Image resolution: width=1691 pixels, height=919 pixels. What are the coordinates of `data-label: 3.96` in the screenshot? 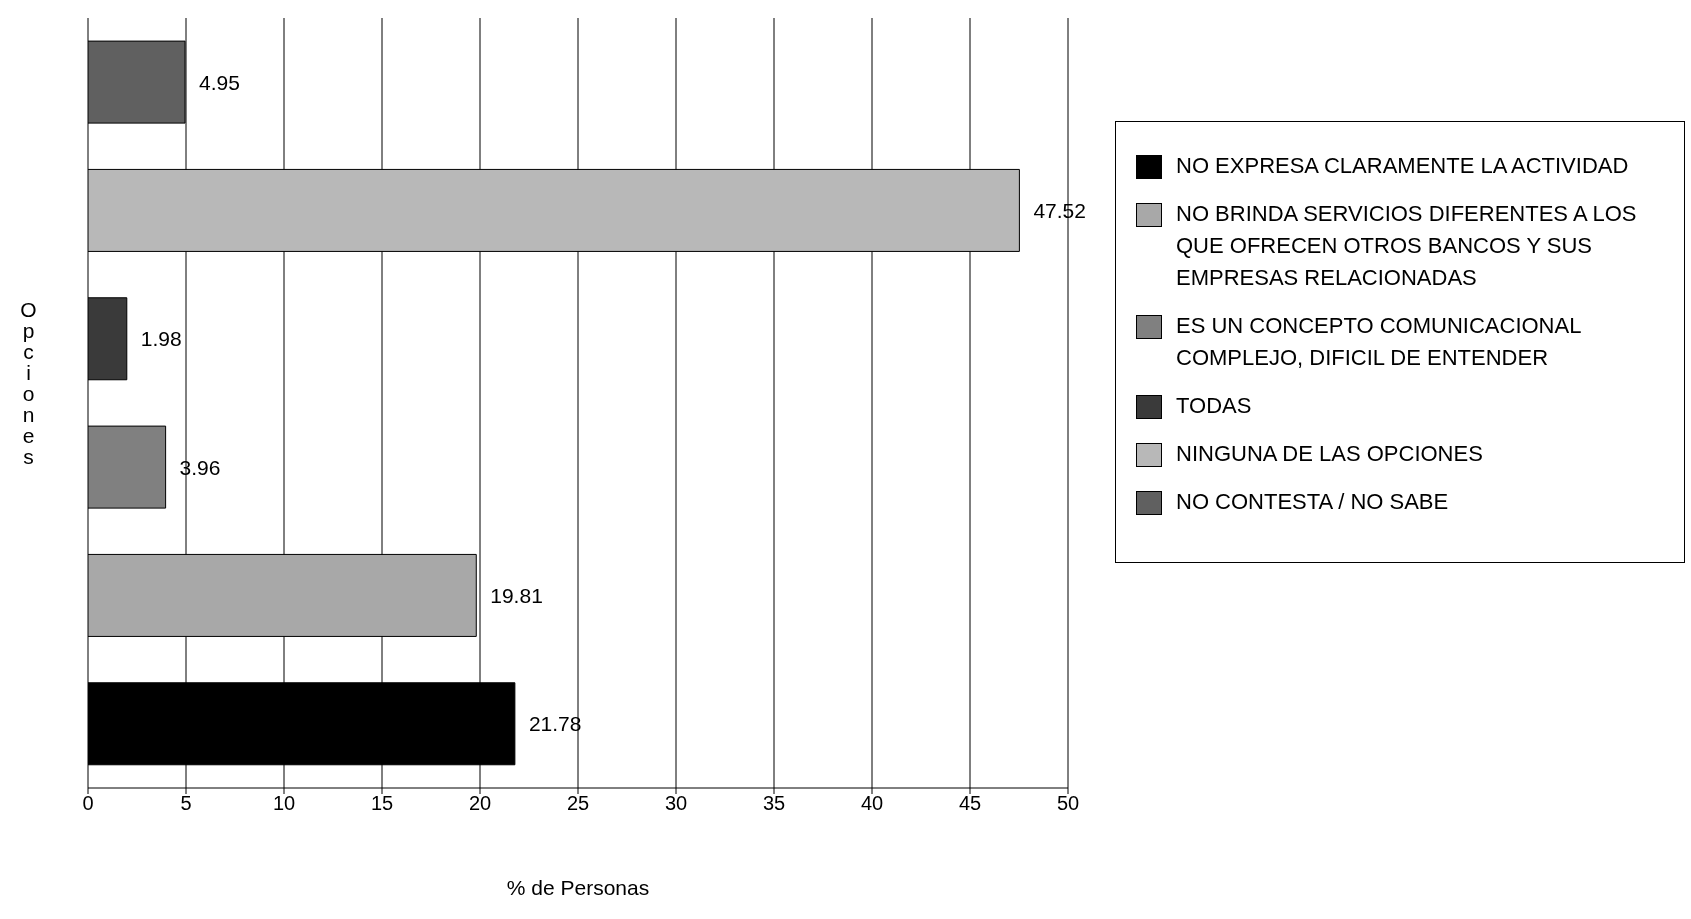 It's located at (200, 467).